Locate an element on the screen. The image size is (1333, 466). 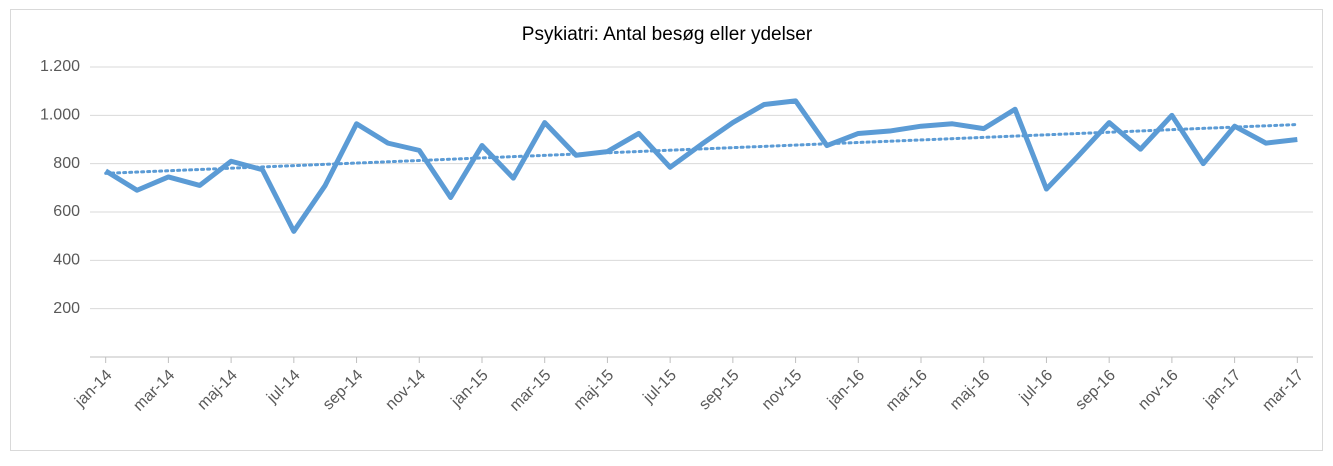
trendline is located at coordinates (701, 149).